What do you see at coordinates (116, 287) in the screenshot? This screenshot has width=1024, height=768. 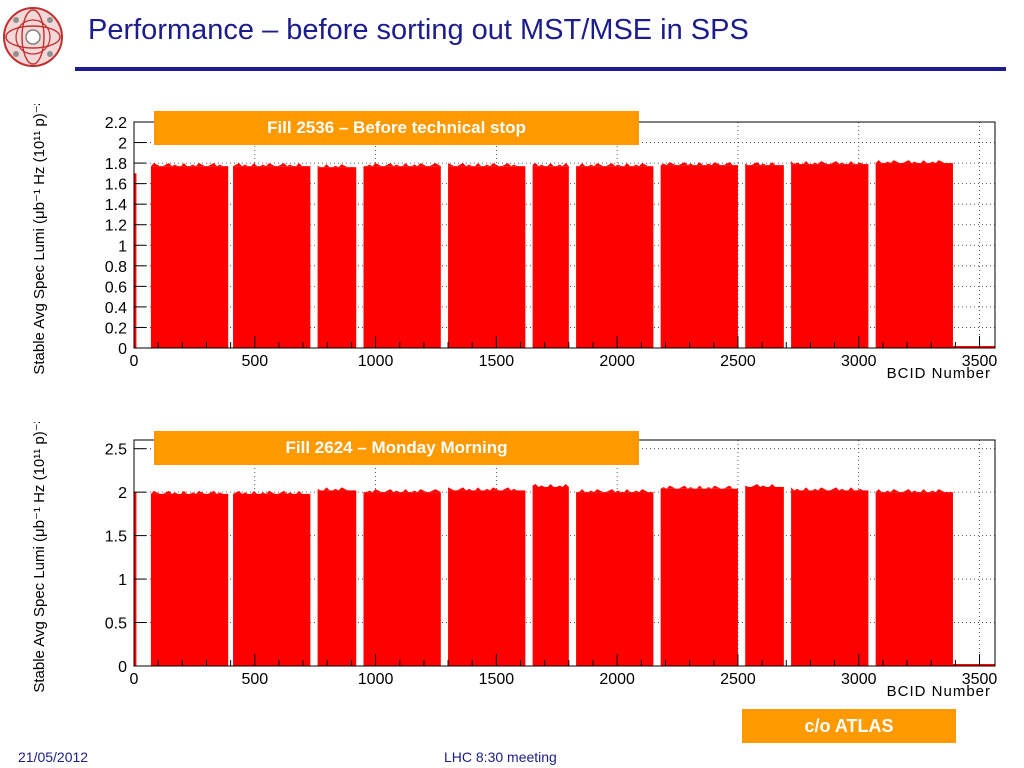 I see `y-tick-label: 0.6` at bounding box center [116, 287].